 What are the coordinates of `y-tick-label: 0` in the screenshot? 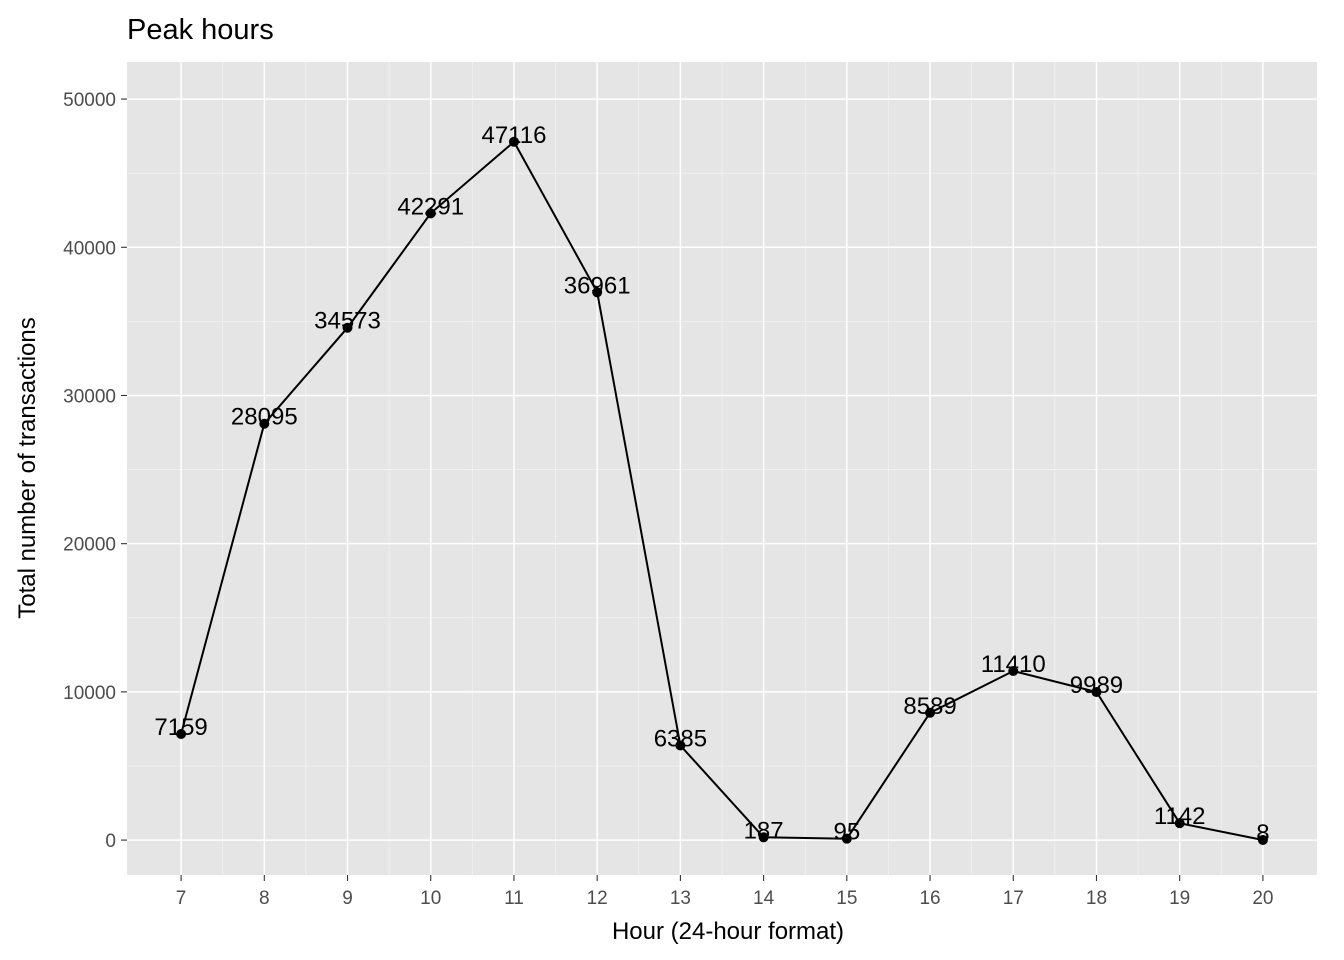 It's located at (110, 841).